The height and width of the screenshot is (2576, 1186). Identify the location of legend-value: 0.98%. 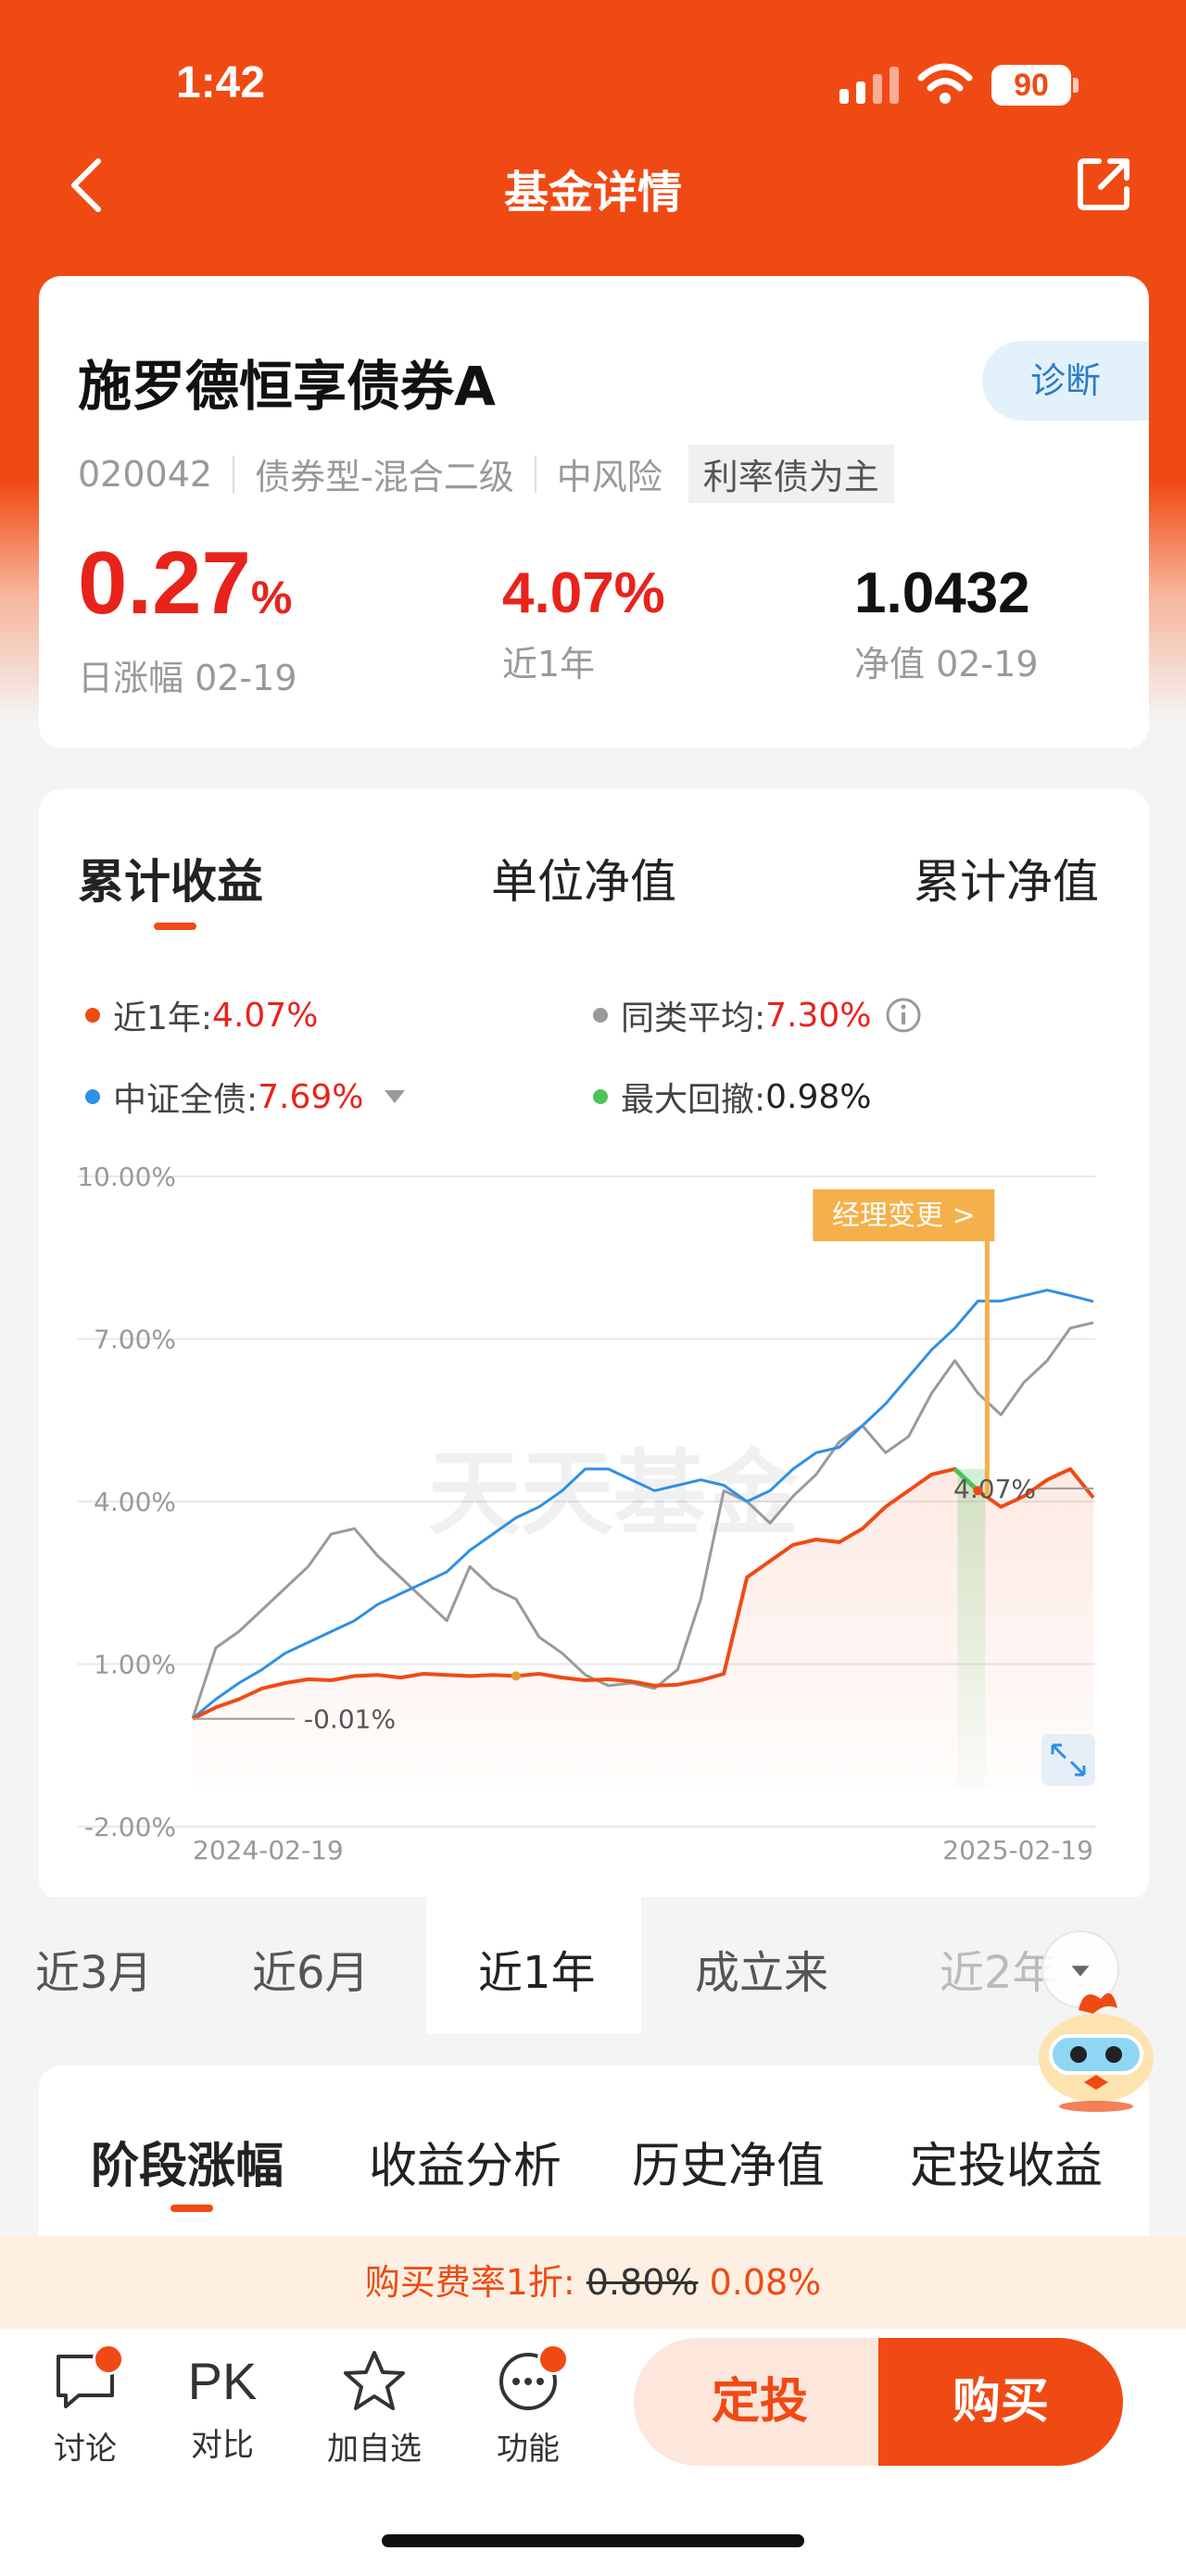
(818, 1096).